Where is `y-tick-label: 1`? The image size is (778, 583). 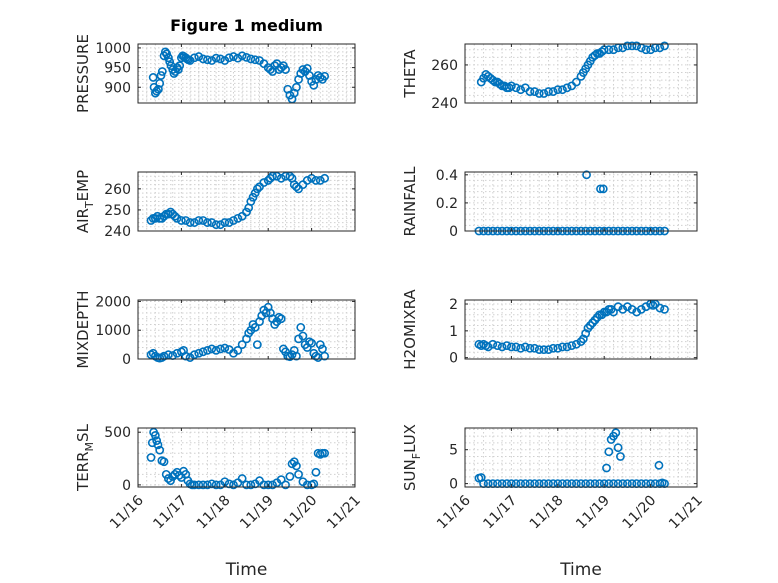
y-tick-label: 1 is located at coordinates (453, 332).